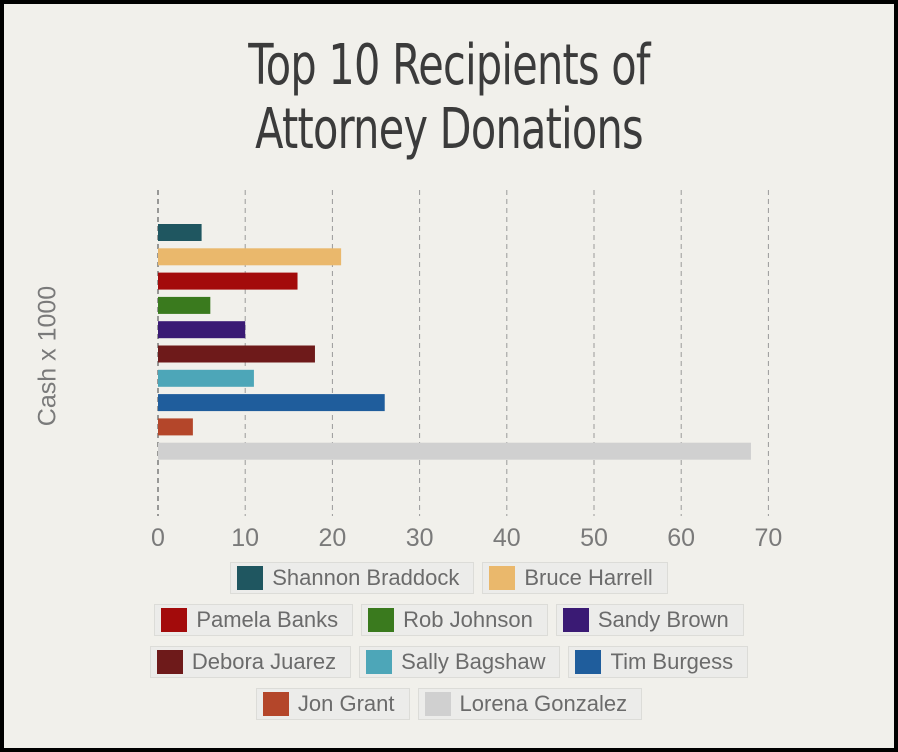 The height and width of the screenshot is (752, 898). What do you see at coordinates (346, 703) in the screenshot?
I see `legend-label: Jon Grant` at bounding box center [346, 703].